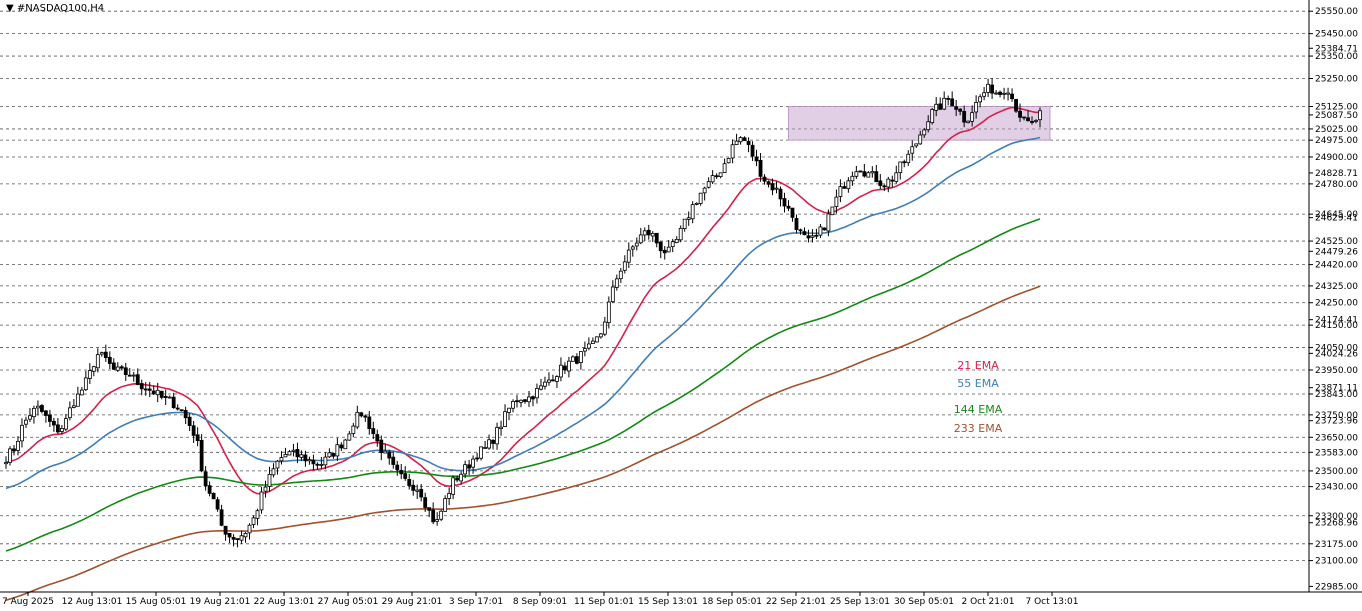  What do you see at coordinates (1336, 354) in the screenshot?
I see `ytick-label-14: 24024.26` at bounding box center [1336, 354].